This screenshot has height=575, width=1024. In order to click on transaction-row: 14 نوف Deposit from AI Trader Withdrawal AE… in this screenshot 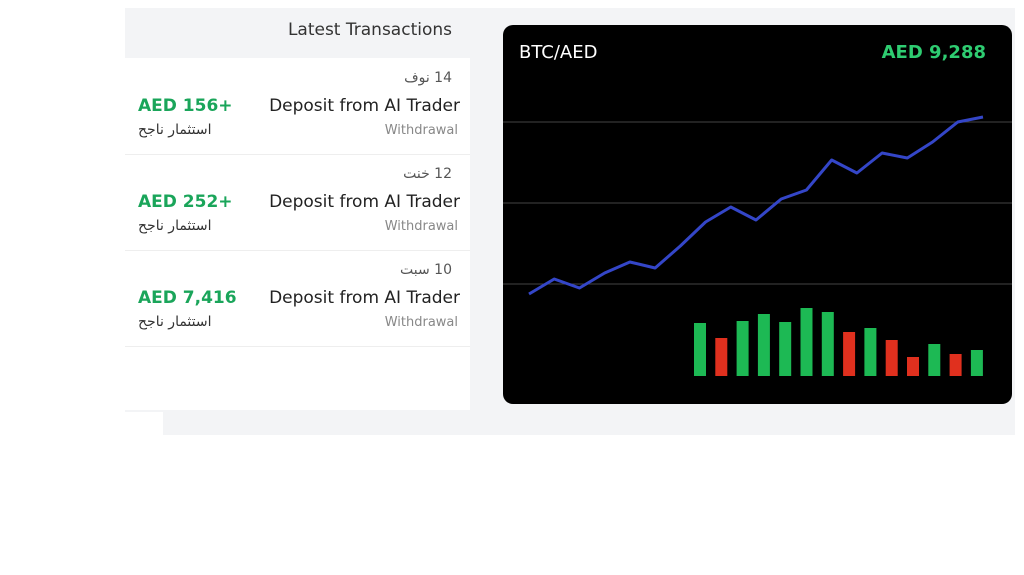, I will do `click(297, 106)`.